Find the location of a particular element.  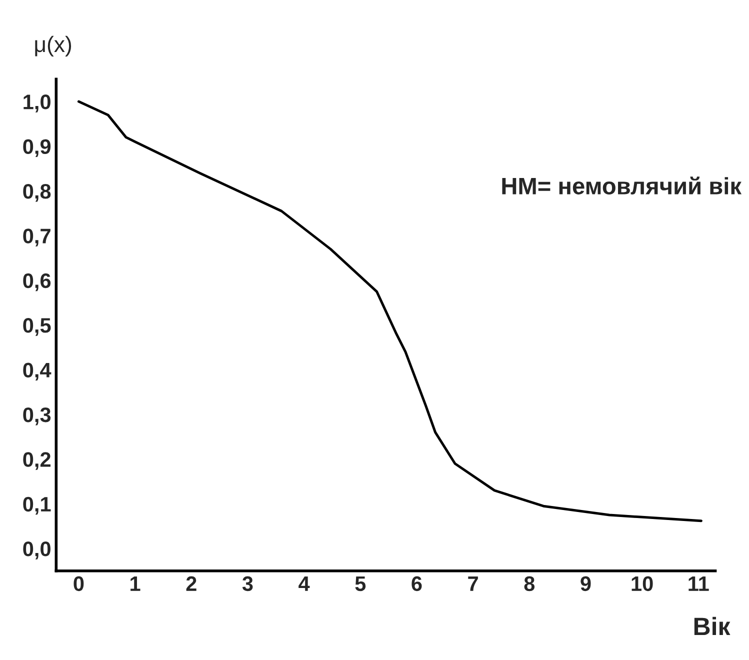

y-tick-label: 0,1 is located at coordinates (37, 505).